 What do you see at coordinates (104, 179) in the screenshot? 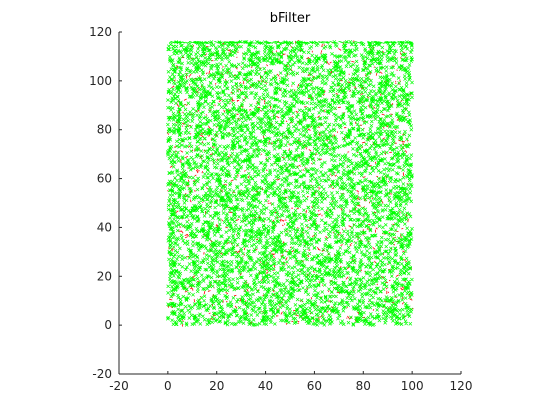
I see `y-tick-label: 60` at bounding box center [104, 179].